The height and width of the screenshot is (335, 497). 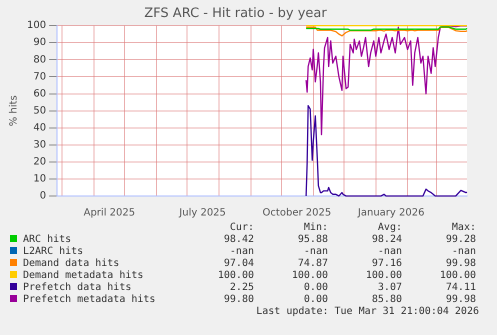 What do you see at coordinates (39, 94) in the screenshot?
I see `y-tick-label: 60` at bounding box center [39, 94].